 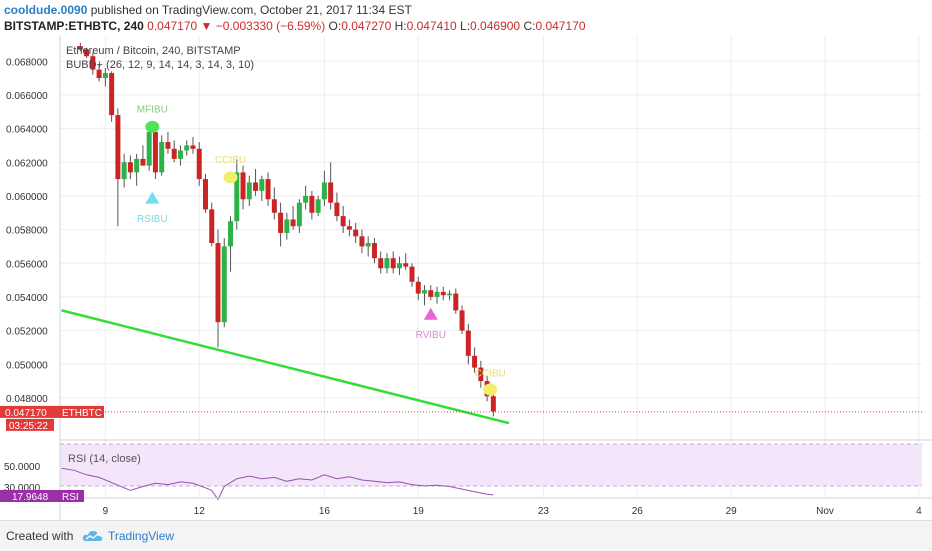 What do you see at coordinates (27, 298) in the screenshot?
I see `price-tick-7: 0.054000` at bounding box center [27, 298].